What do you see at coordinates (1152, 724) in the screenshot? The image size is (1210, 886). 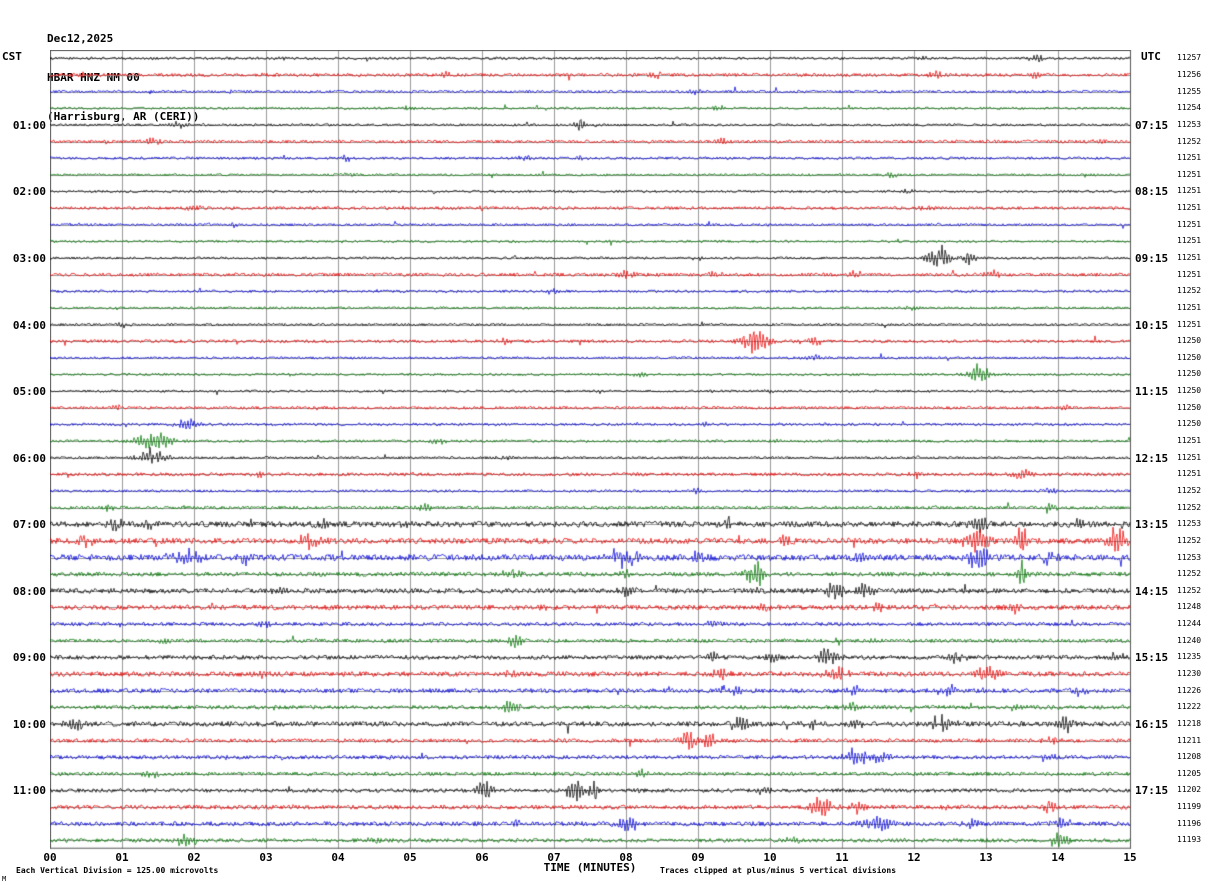 I see `utc-hour-label: 16:15` at bounding box center [1152, 724].